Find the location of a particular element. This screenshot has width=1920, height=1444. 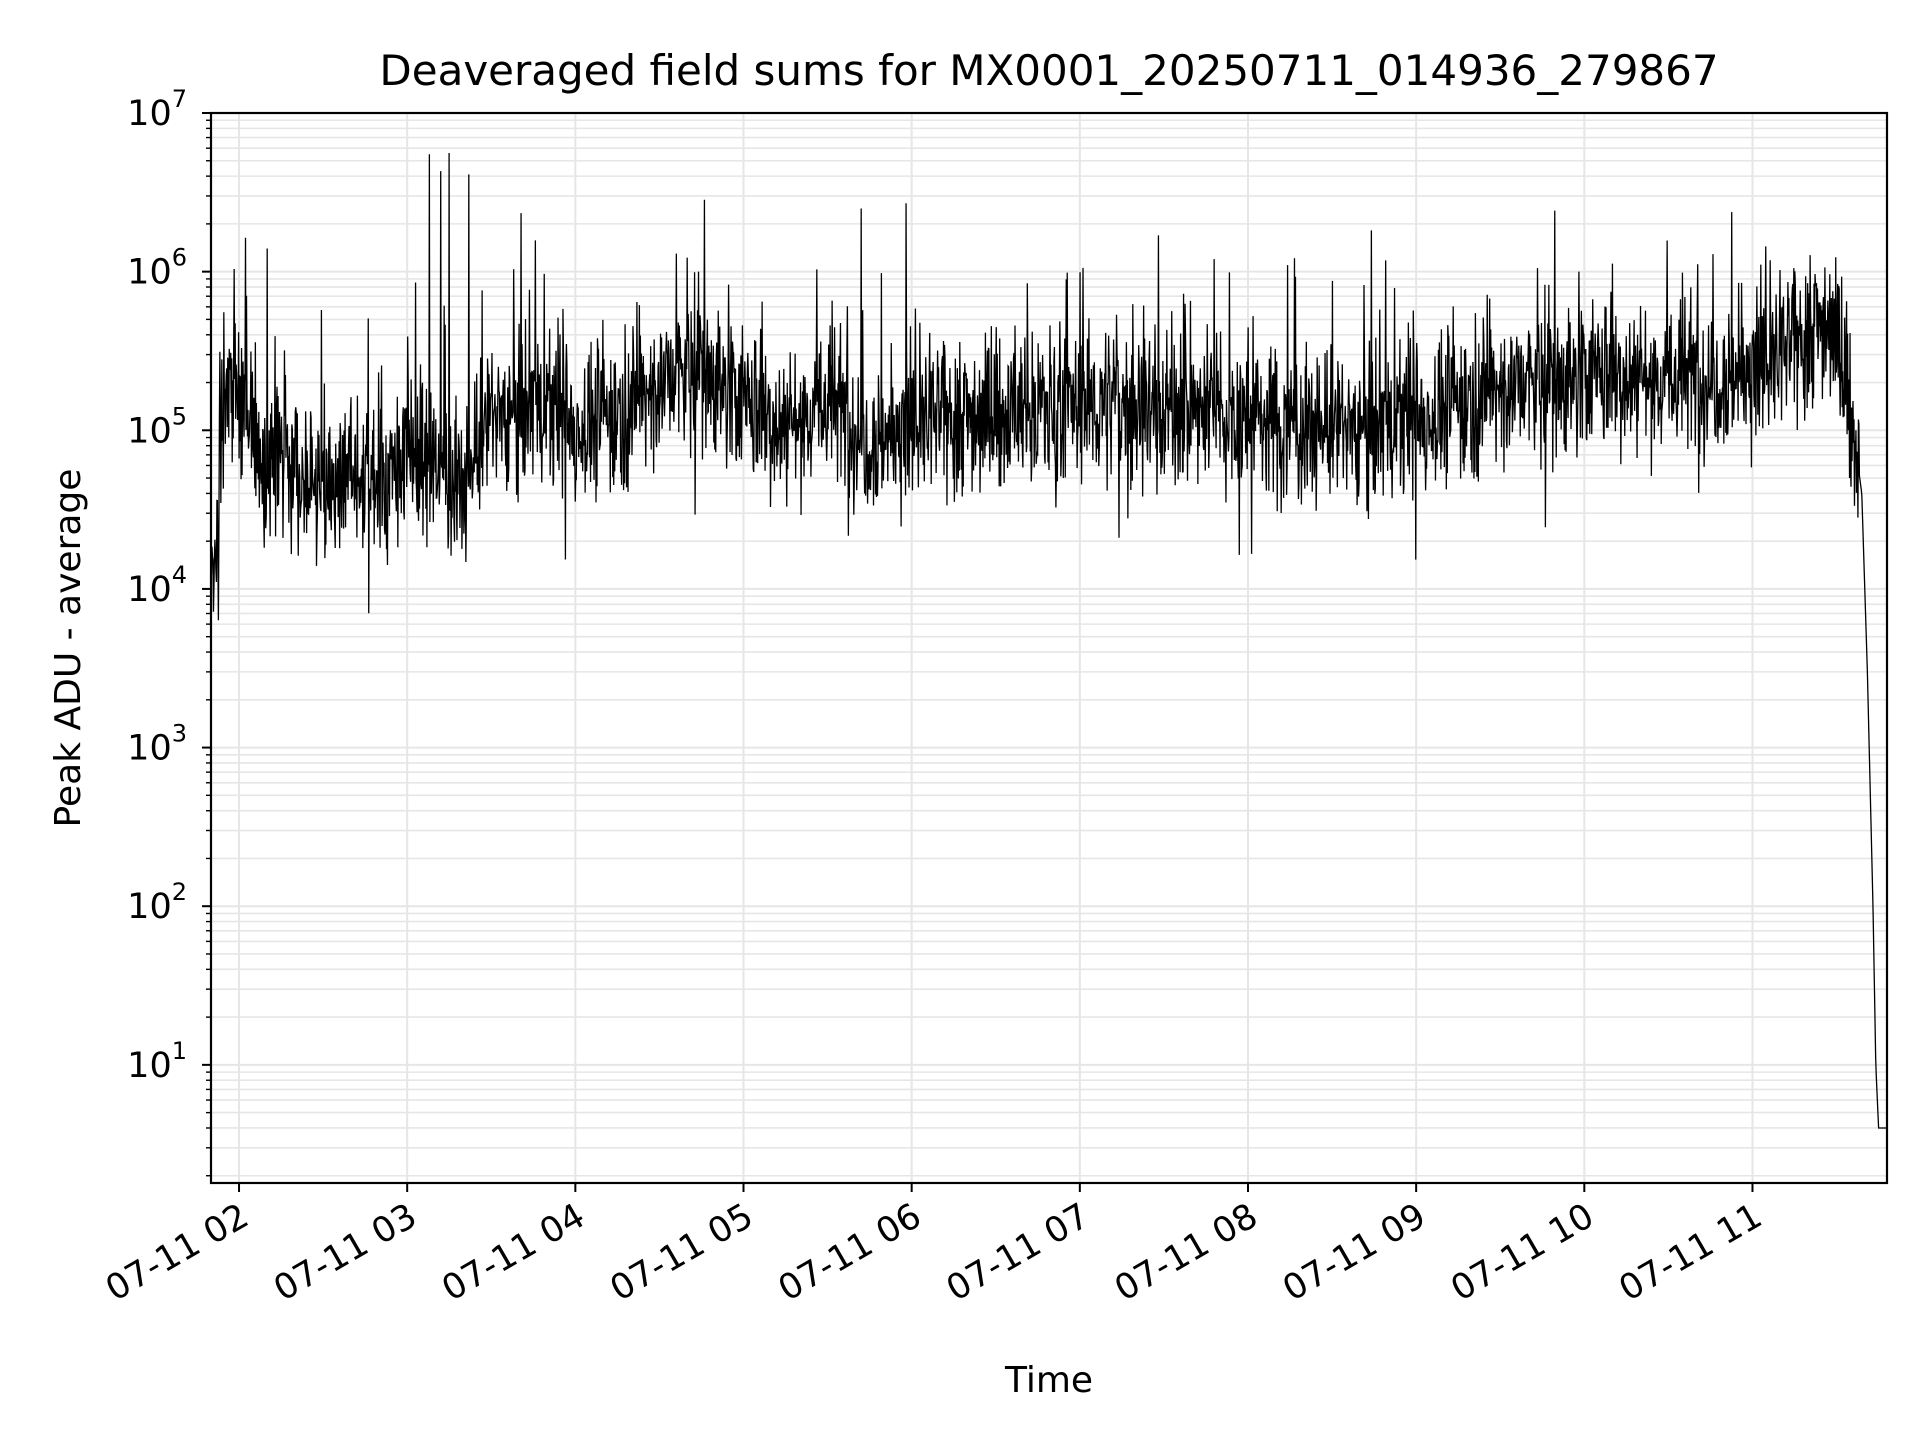

y-tick-label: 10⁷ is located at coordinates (157, 109).